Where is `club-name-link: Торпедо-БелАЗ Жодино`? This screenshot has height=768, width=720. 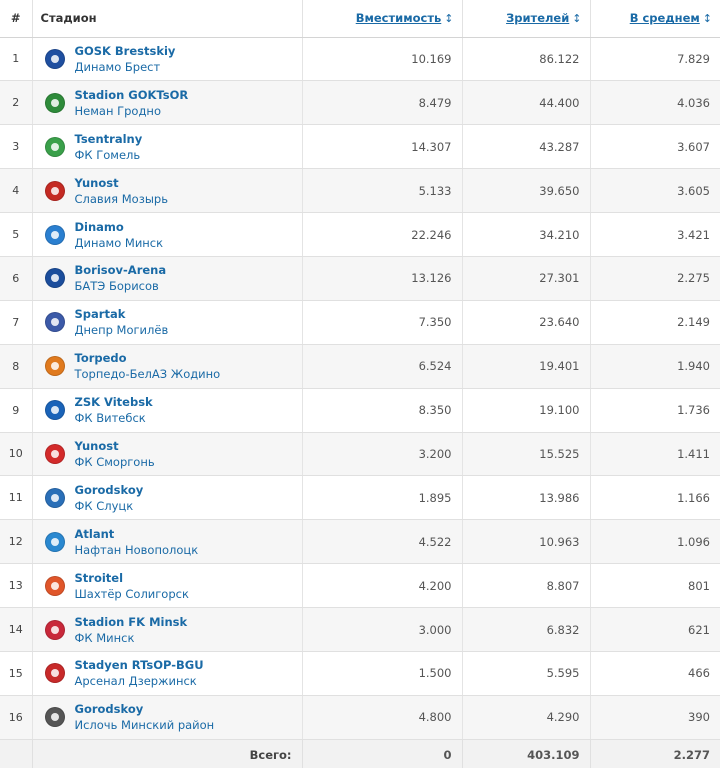
club-name-link: Торпедо-БелАЗ Жодино is located at coordinates (147, 374).